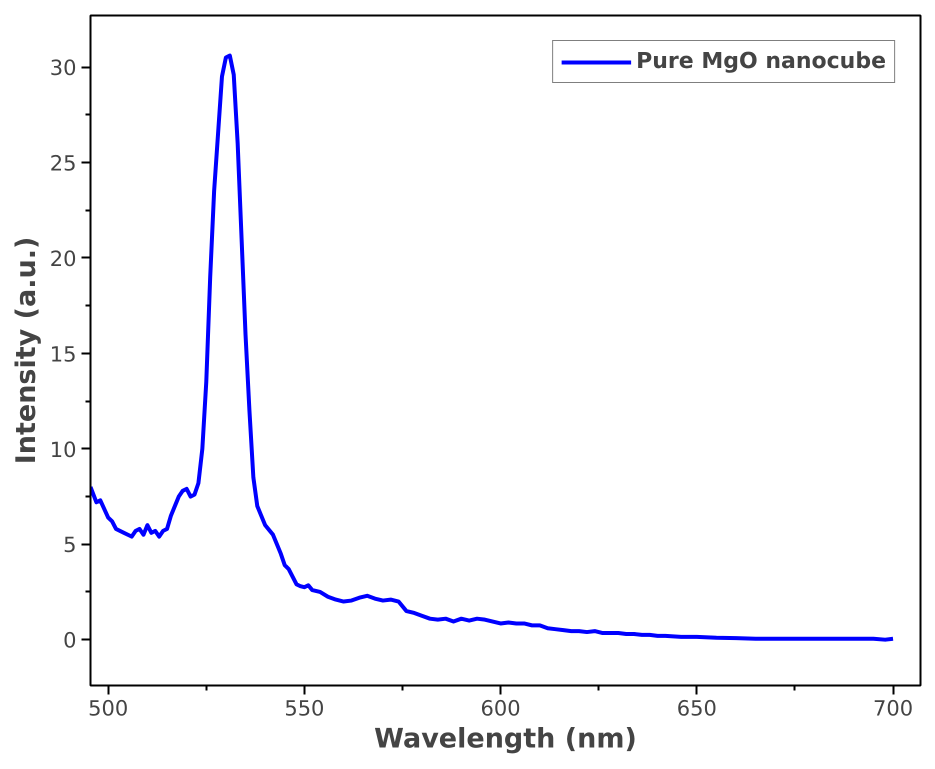  Describe the element at coordinates (63, 258) in the screenshot. I see `y-tick-label: 20` at that location.